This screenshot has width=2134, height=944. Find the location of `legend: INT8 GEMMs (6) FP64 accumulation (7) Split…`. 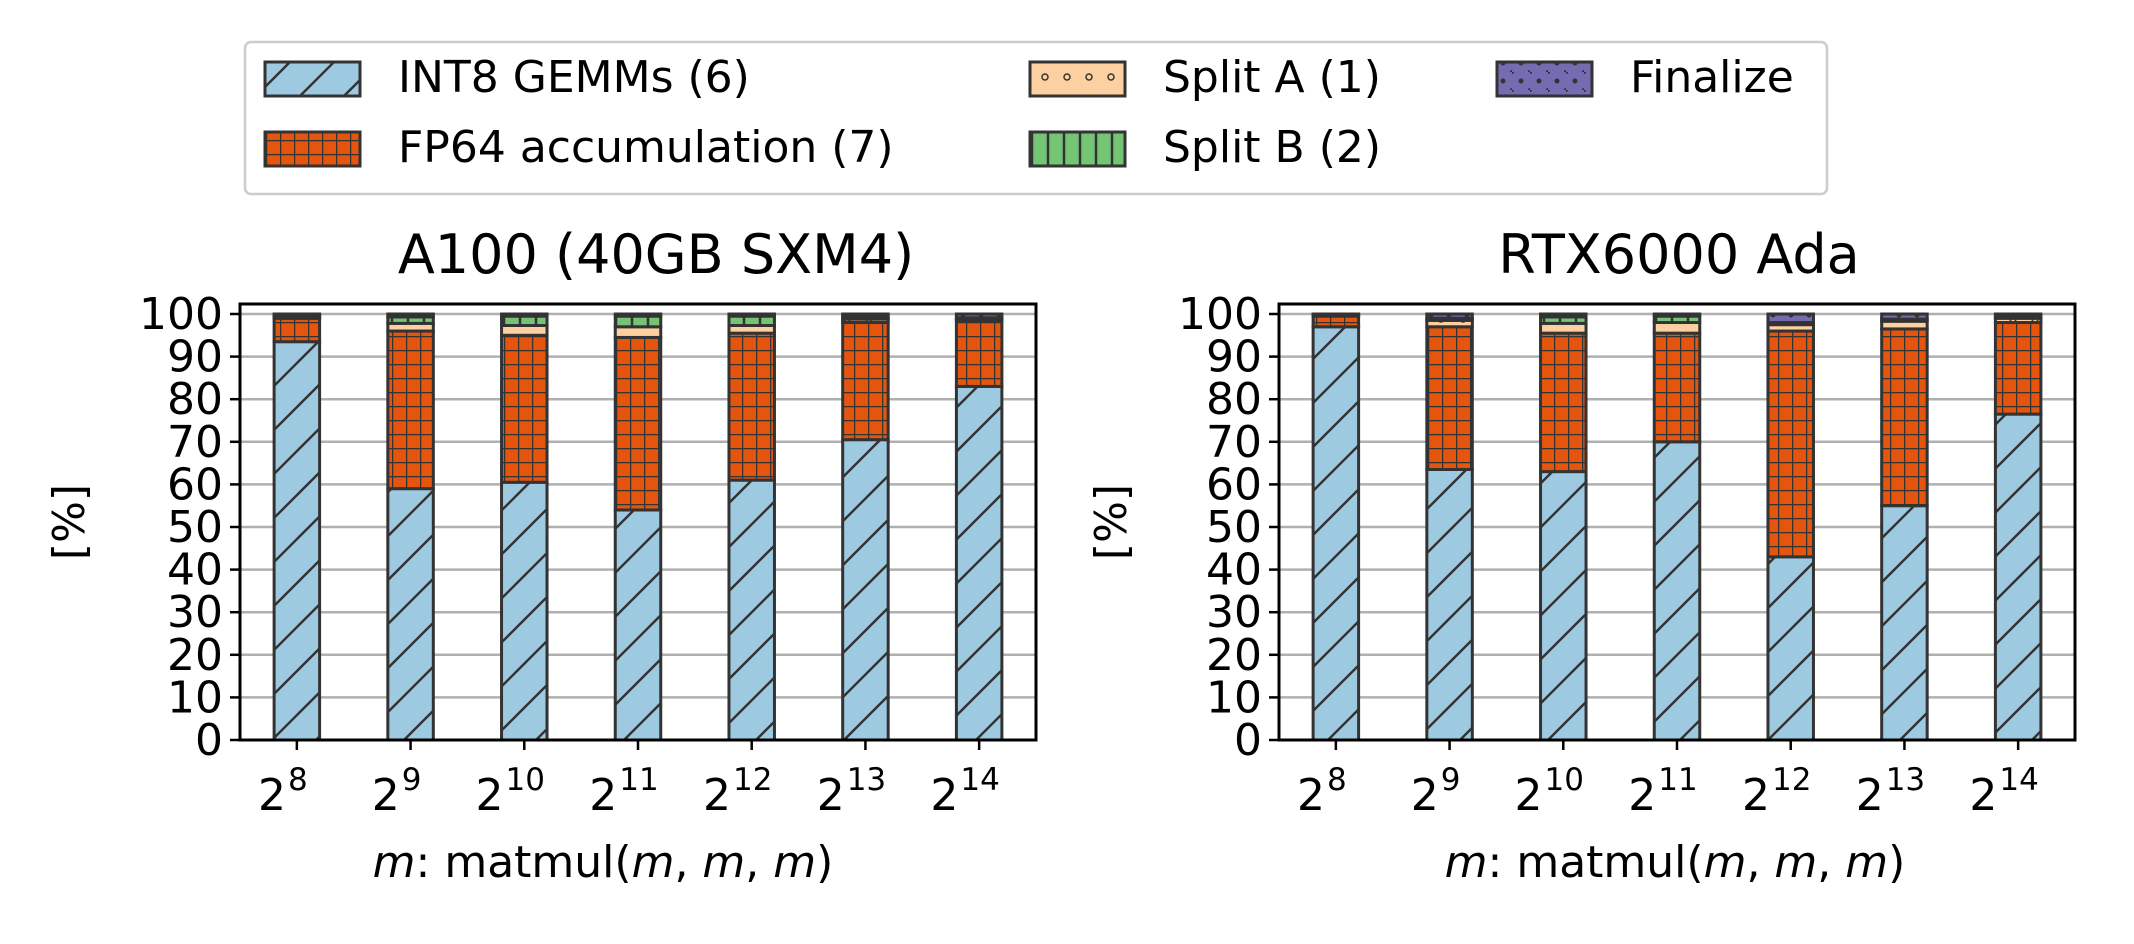

legend: INT8 GEMMs (6) FP64 accumulation (7) Split… is located at coordinates (1036, 118).